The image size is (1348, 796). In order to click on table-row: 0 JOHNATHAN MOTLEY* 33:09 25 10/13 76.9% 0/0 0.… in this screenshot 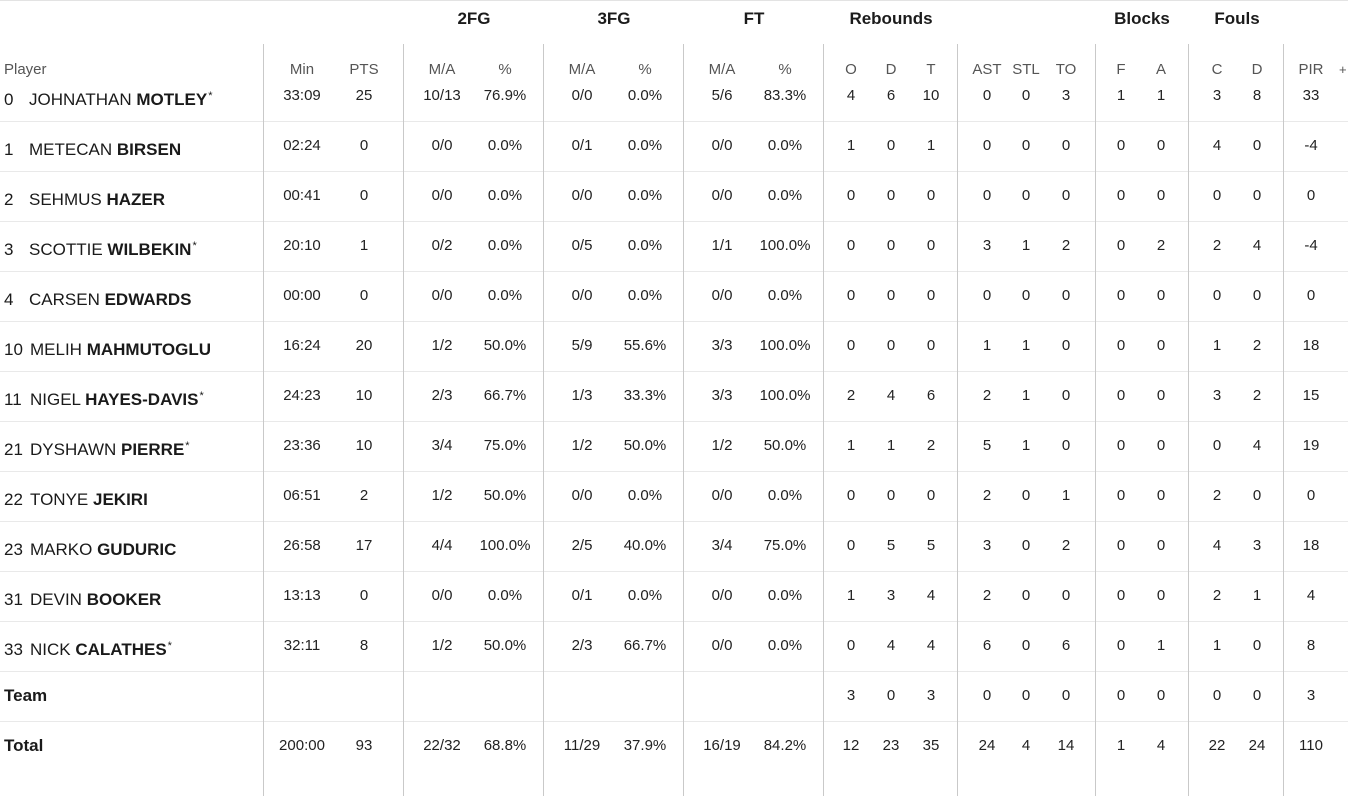, I will do `click(674, 96)`.